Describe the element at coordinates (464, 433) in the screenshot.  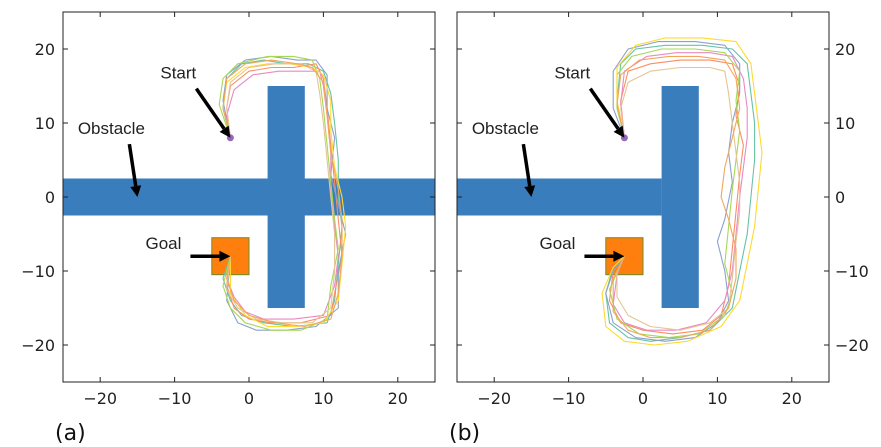
I see `panel-label: (b)` at that location.